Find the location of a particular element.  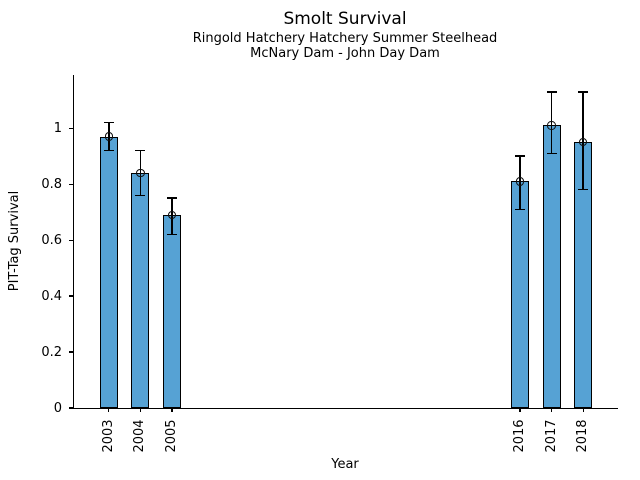

point-marker-2005 is located at coordinates (172, 215).